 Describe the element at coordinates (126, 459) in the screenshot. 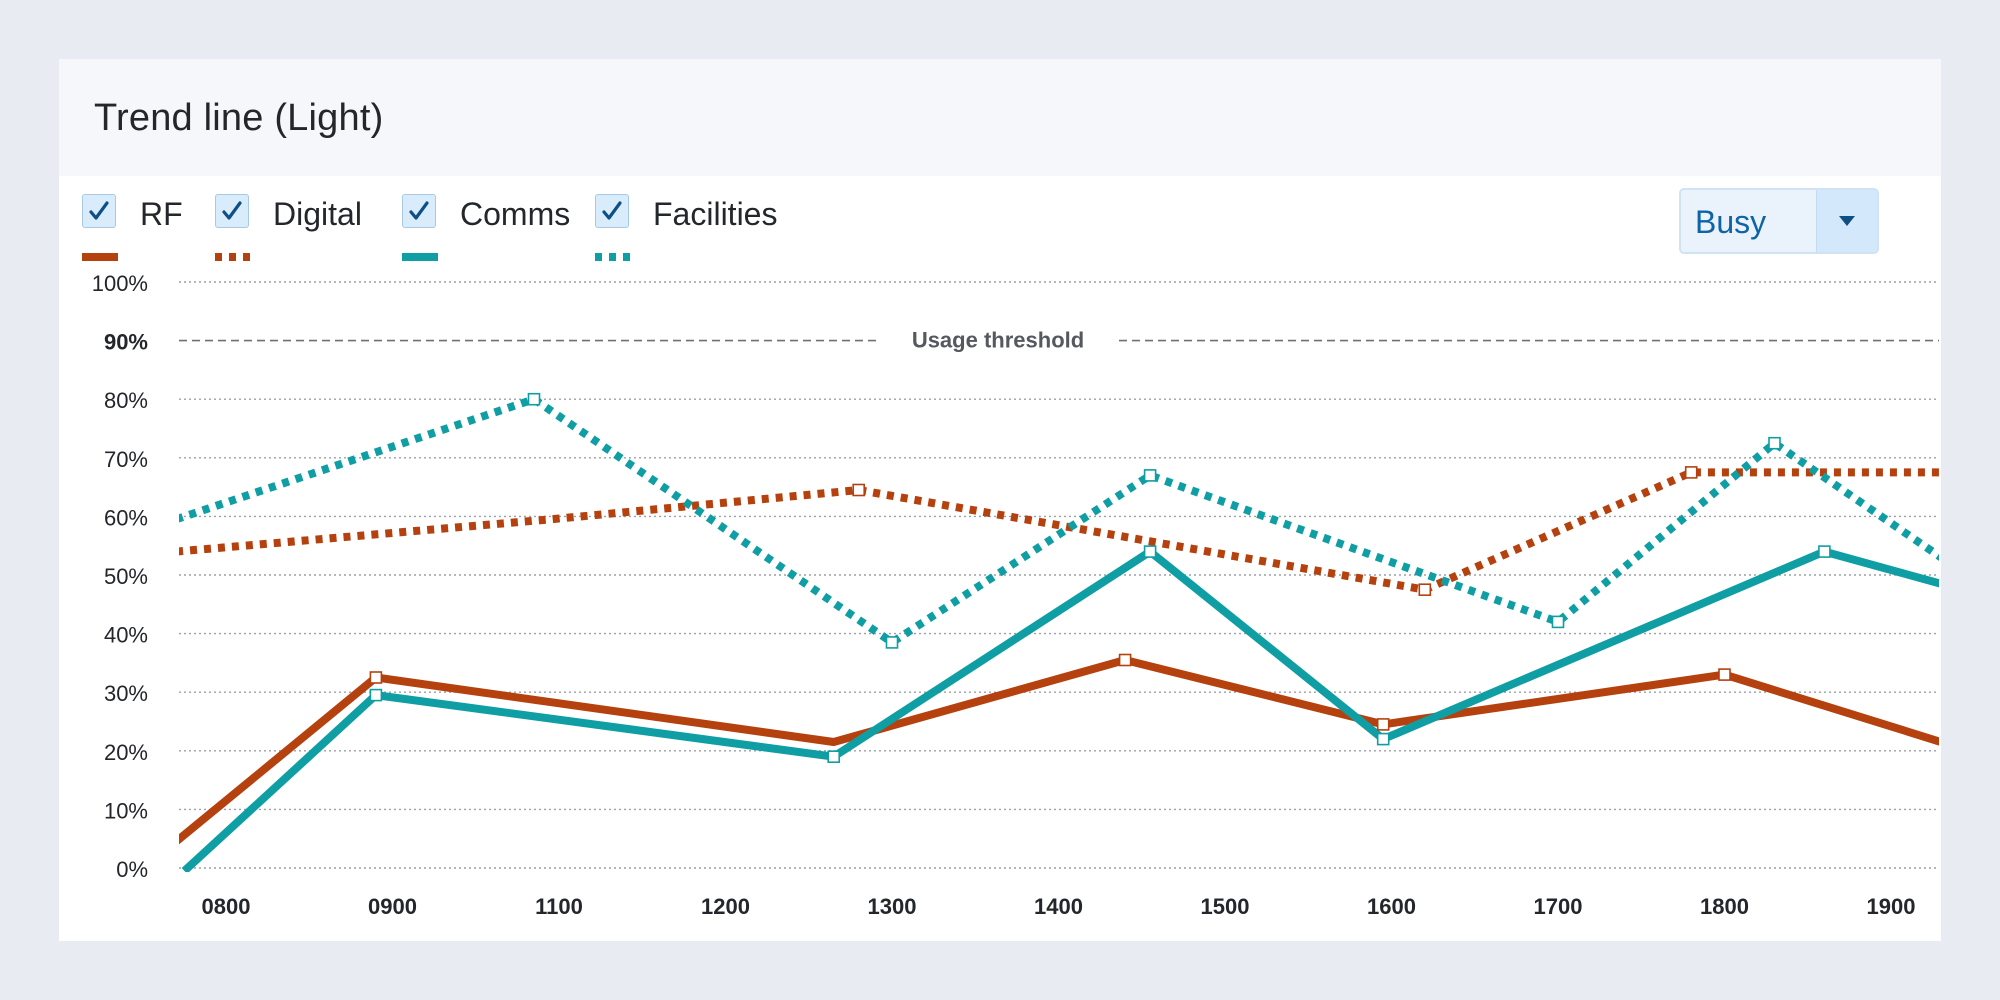

I see `y-tick-label: 70%` at that location.